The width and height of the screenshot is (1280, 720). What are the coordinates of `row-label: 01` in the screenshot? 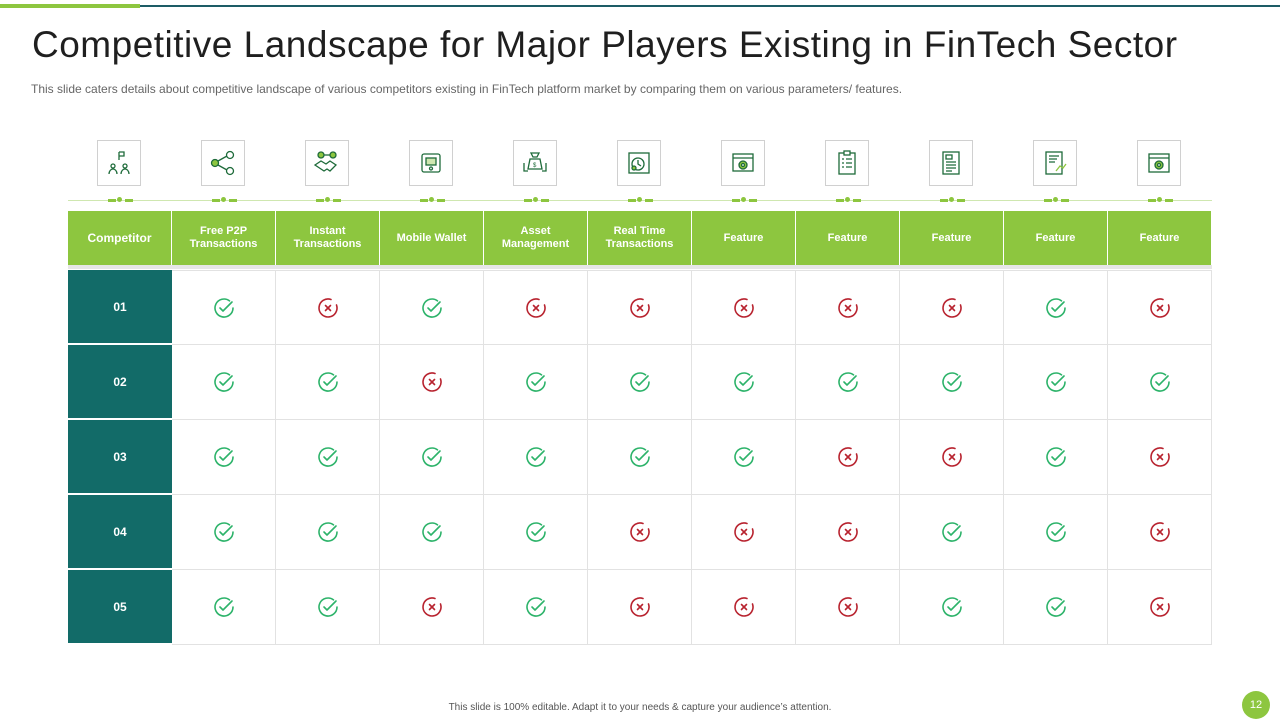 It's located at (120, 307).